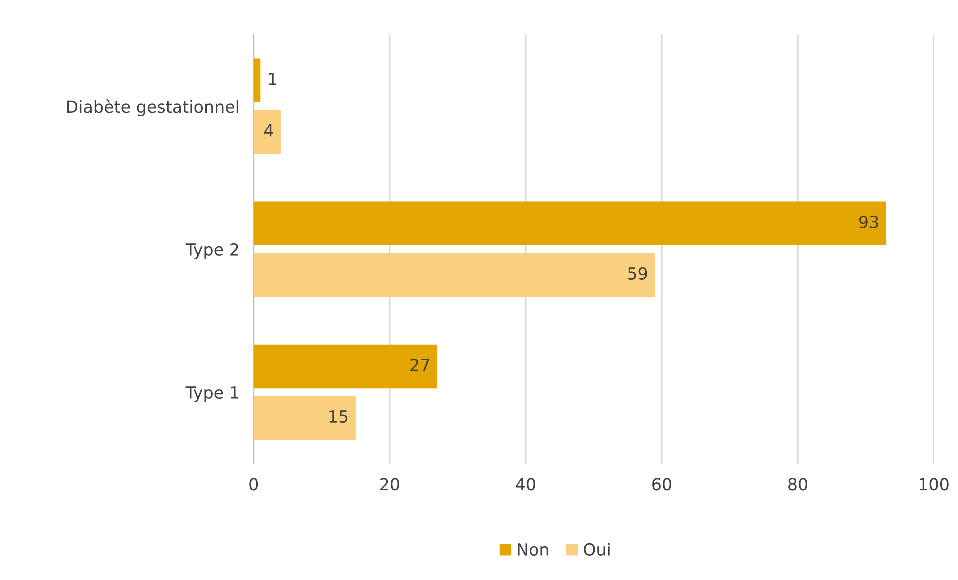 This screenshot has width=958, height=580. I want to click on x-tick-label: 40, so click(526, 484).